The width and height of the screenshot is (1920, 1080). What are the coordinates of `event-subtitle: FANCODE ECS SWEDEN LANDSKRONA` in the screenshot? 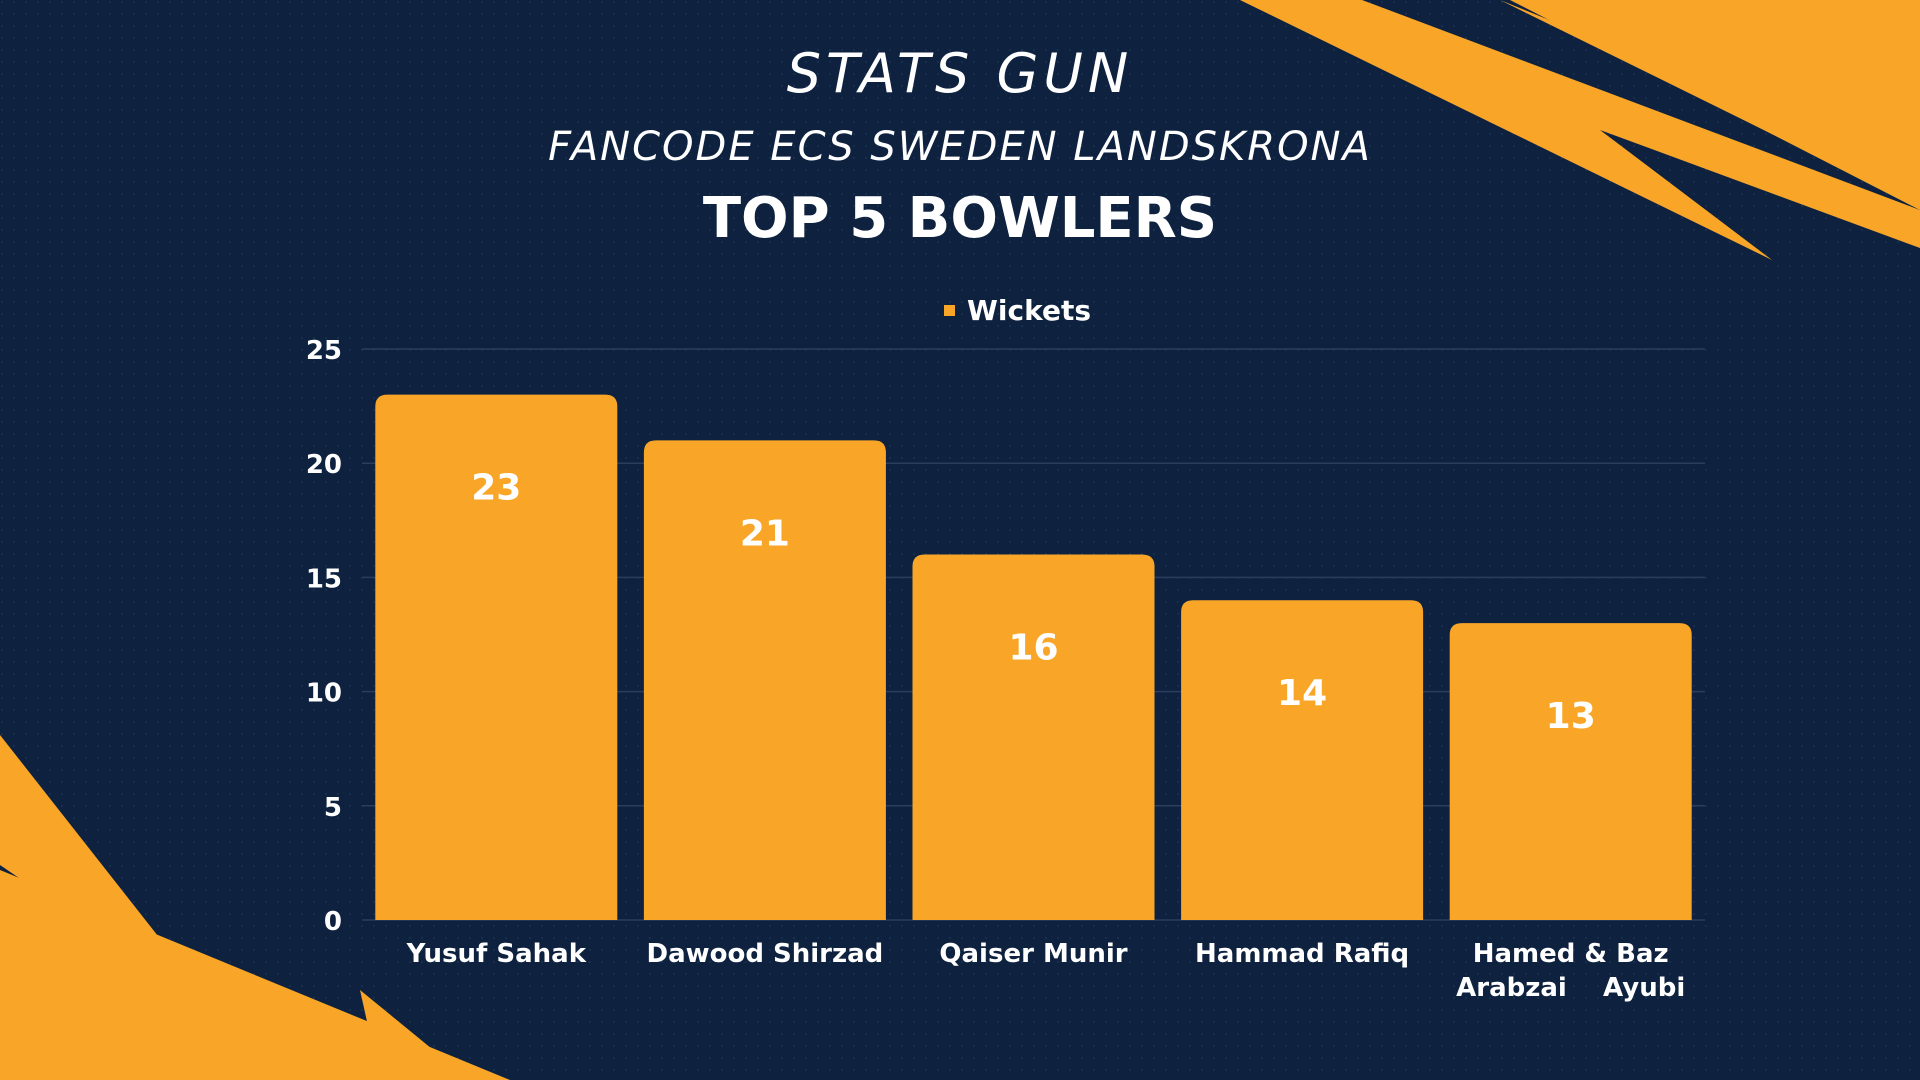 It's located at (960, 147).